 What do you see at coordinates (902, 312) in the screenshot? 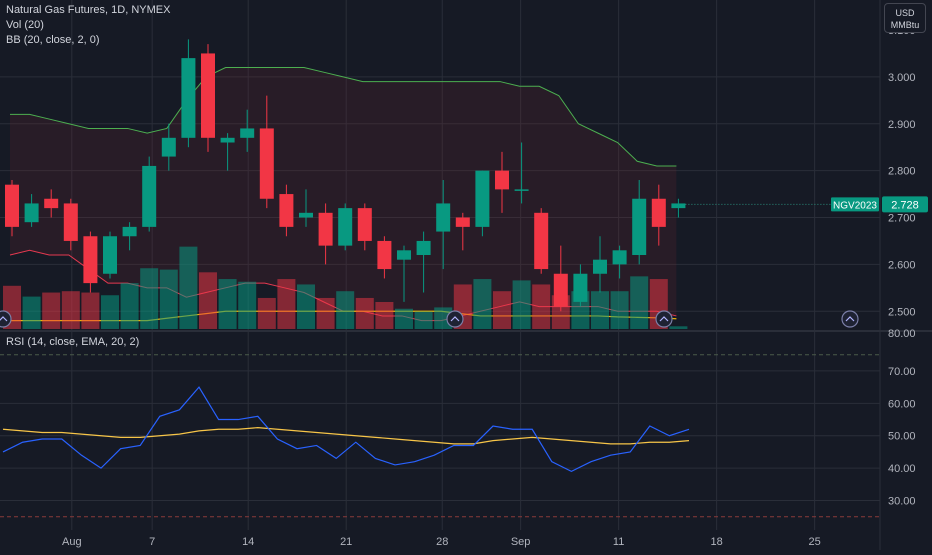
I see `price-tick-label: 2.500` at bounding box center [902, 312].